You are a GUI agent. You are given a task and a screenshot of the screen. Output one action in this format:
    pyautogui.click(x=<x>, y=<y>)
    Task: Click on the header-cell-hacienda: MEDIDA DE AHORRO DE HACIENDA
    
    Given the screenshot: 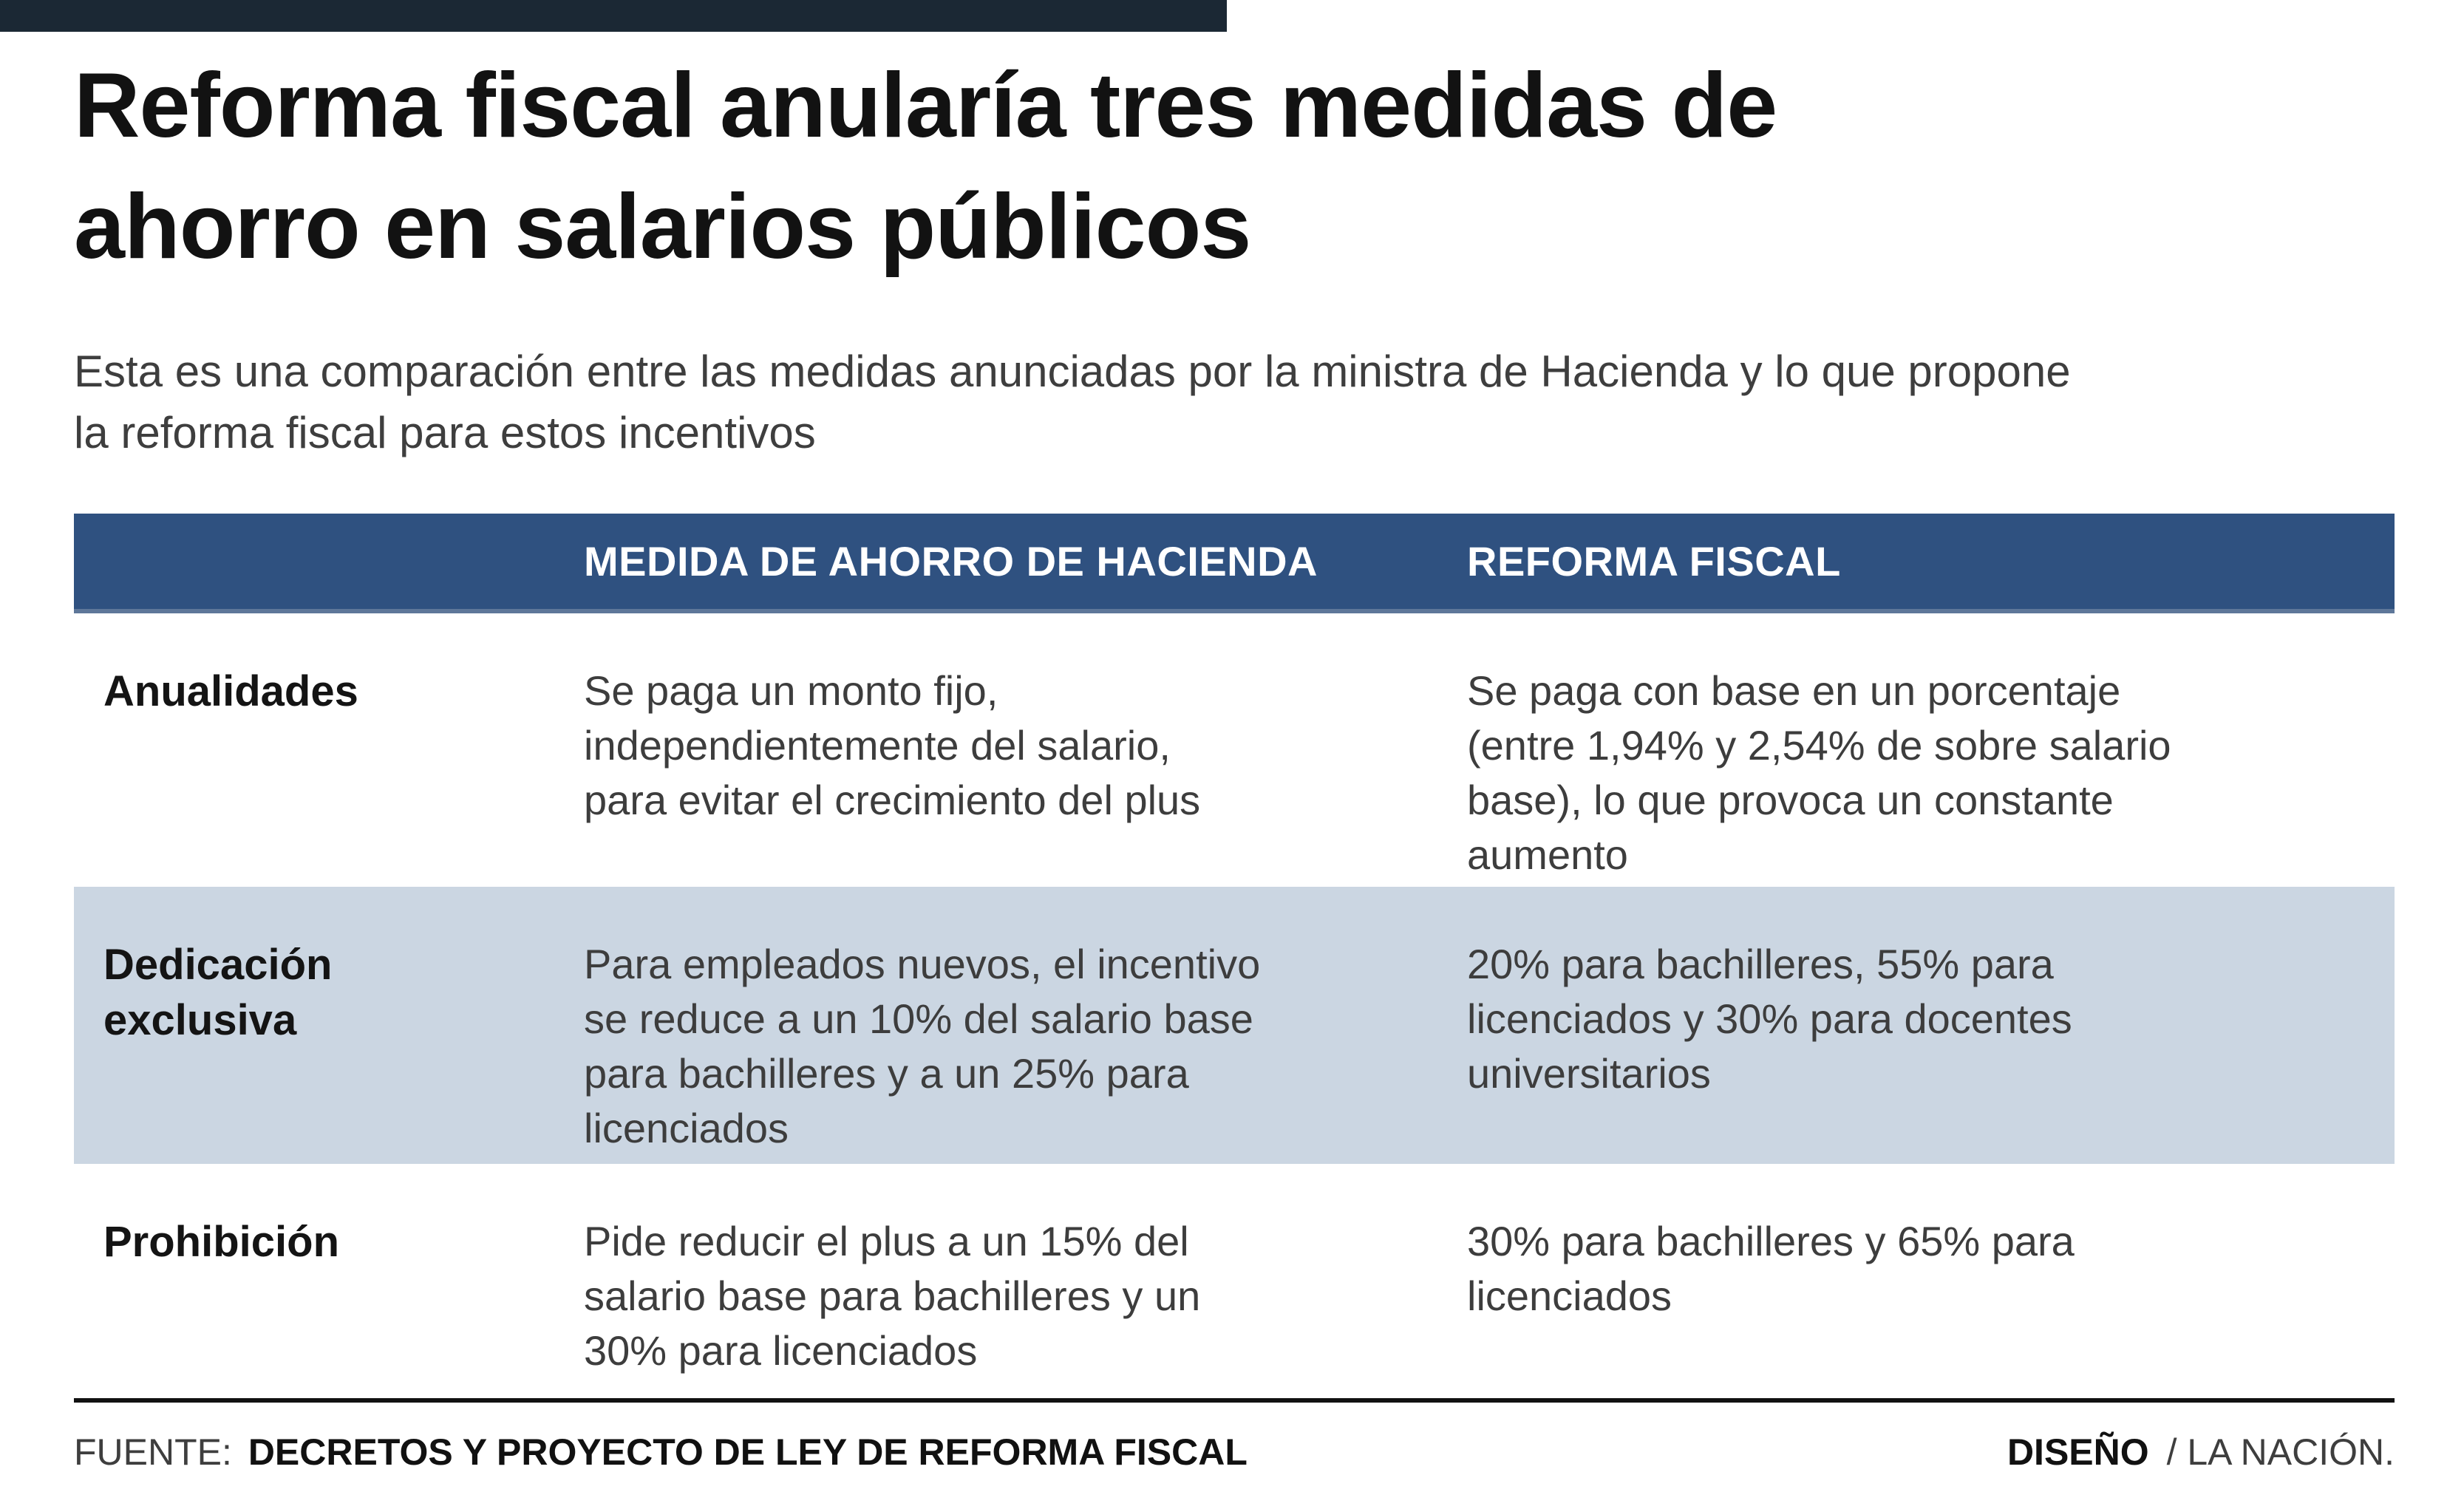 What is the action you would take?
    pyautogui.click(x=951, y=561)
    